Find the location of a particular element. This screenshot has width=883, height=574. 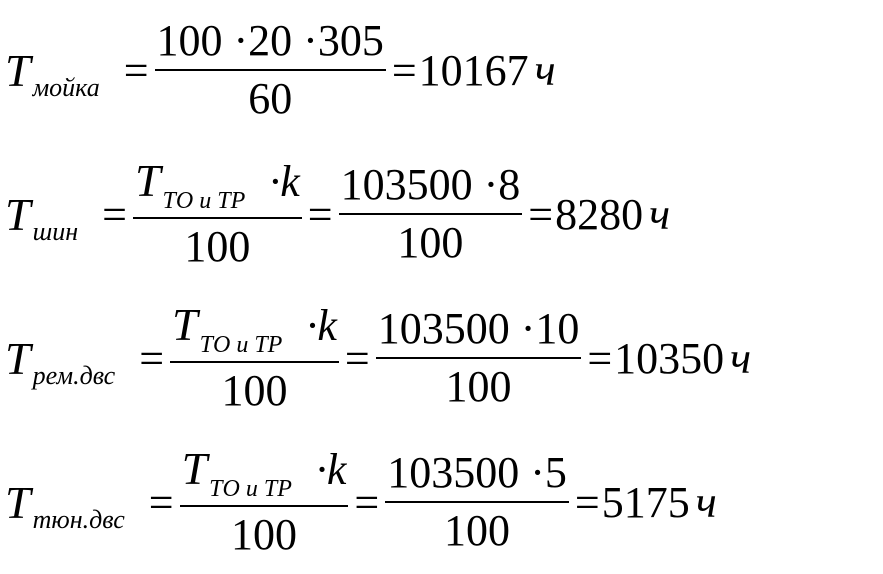

numerator: 100 ·20 ·305 is located at coordinates (270, 41).